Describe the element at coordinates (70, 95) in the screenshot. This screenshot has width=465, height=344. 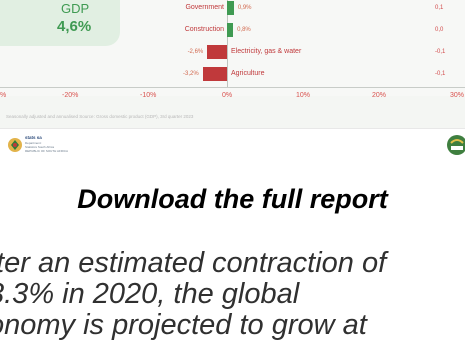
I see `x-tick-label: -20%` at that location.